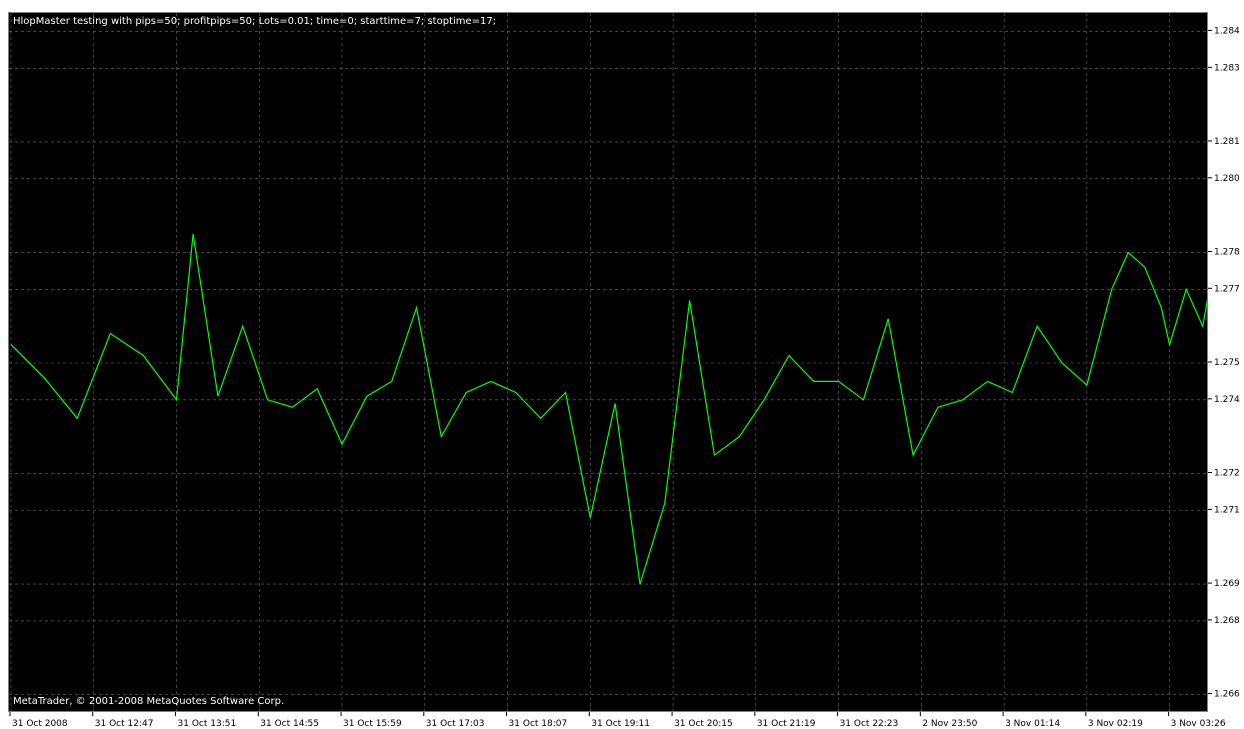  I want to click on x-tick-label: 31 Oct 18:07, so click(538, 724).